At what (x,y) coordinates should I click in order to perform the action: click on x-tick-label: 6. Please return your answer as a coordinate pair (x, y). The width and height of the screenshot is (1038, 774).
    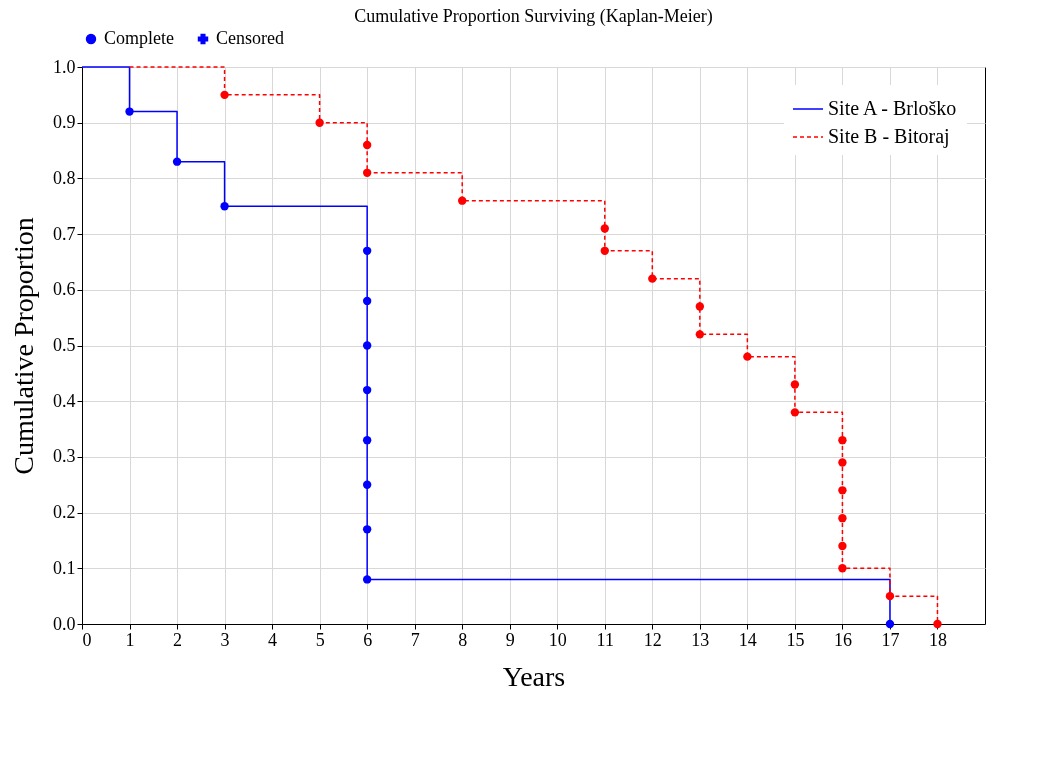
    Looking at the image, I should click on (368, 639).